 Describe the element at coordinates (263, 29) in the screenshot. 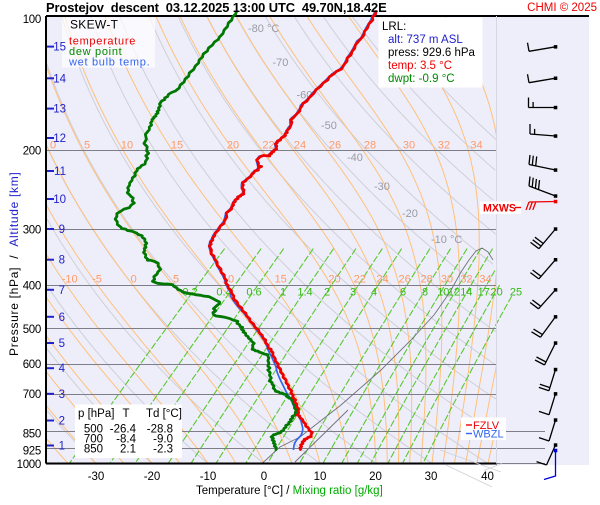

I see `svg-text: -80 °C` at that location.